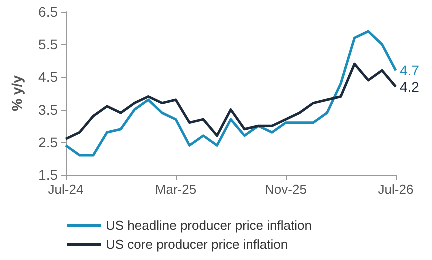 The width and height of the screenshot is (432, 260). Describe the element at coordinates (286, 189) in the screenshot. I see `x-tick-label: Nov-25` at that location.